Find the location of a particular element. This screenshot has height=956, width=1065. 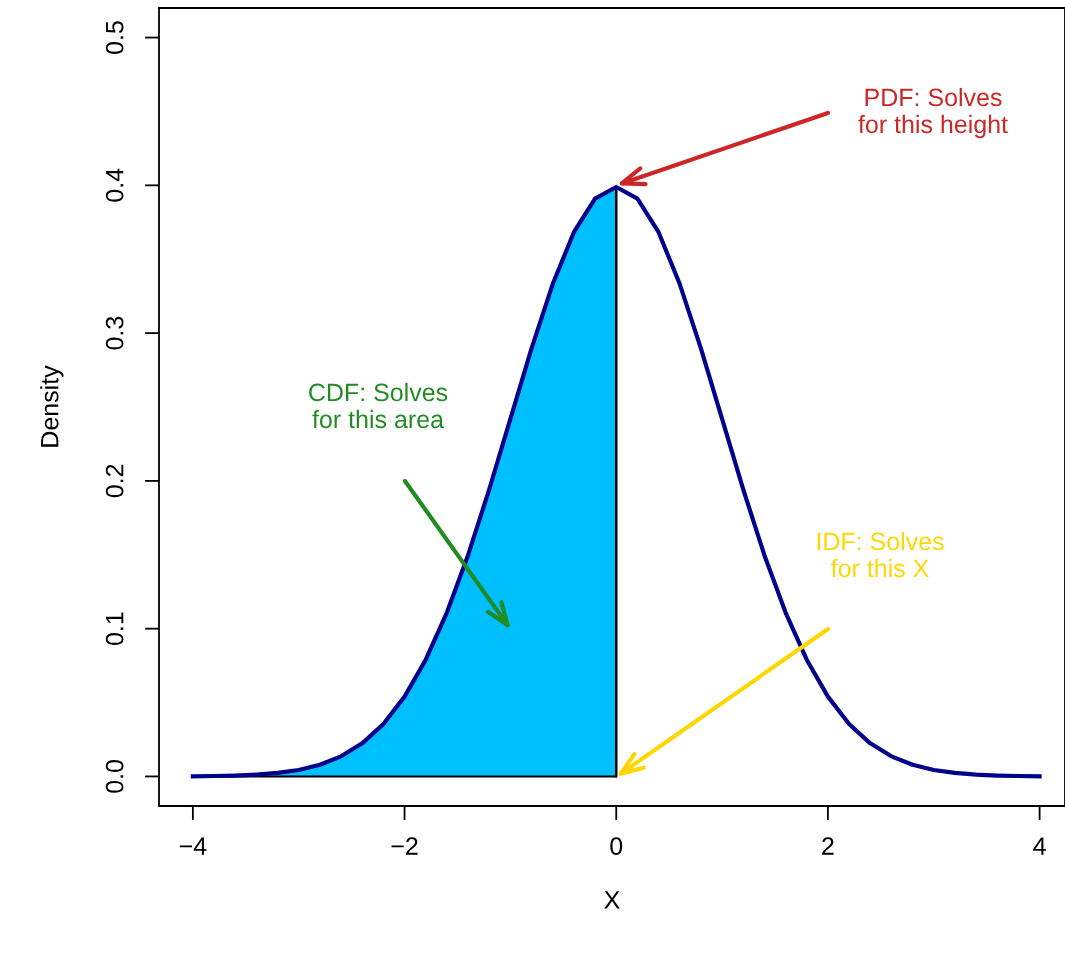

annotation: CDF: Solves for this area is located at coordinates (378, 405).